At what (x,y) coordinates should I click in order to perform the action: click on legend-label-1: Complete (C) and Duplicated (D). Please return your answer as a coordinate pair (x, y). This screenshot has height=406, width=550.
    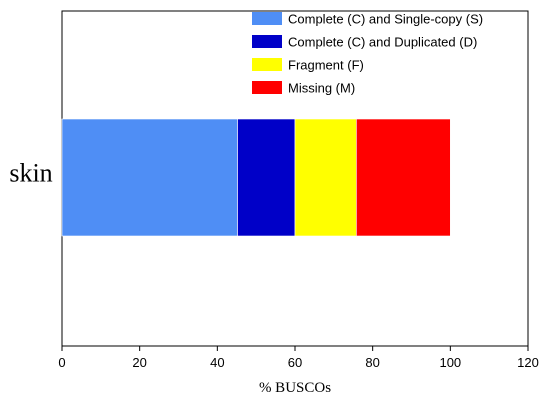
    Looking at the image, I should click on (382, 42).